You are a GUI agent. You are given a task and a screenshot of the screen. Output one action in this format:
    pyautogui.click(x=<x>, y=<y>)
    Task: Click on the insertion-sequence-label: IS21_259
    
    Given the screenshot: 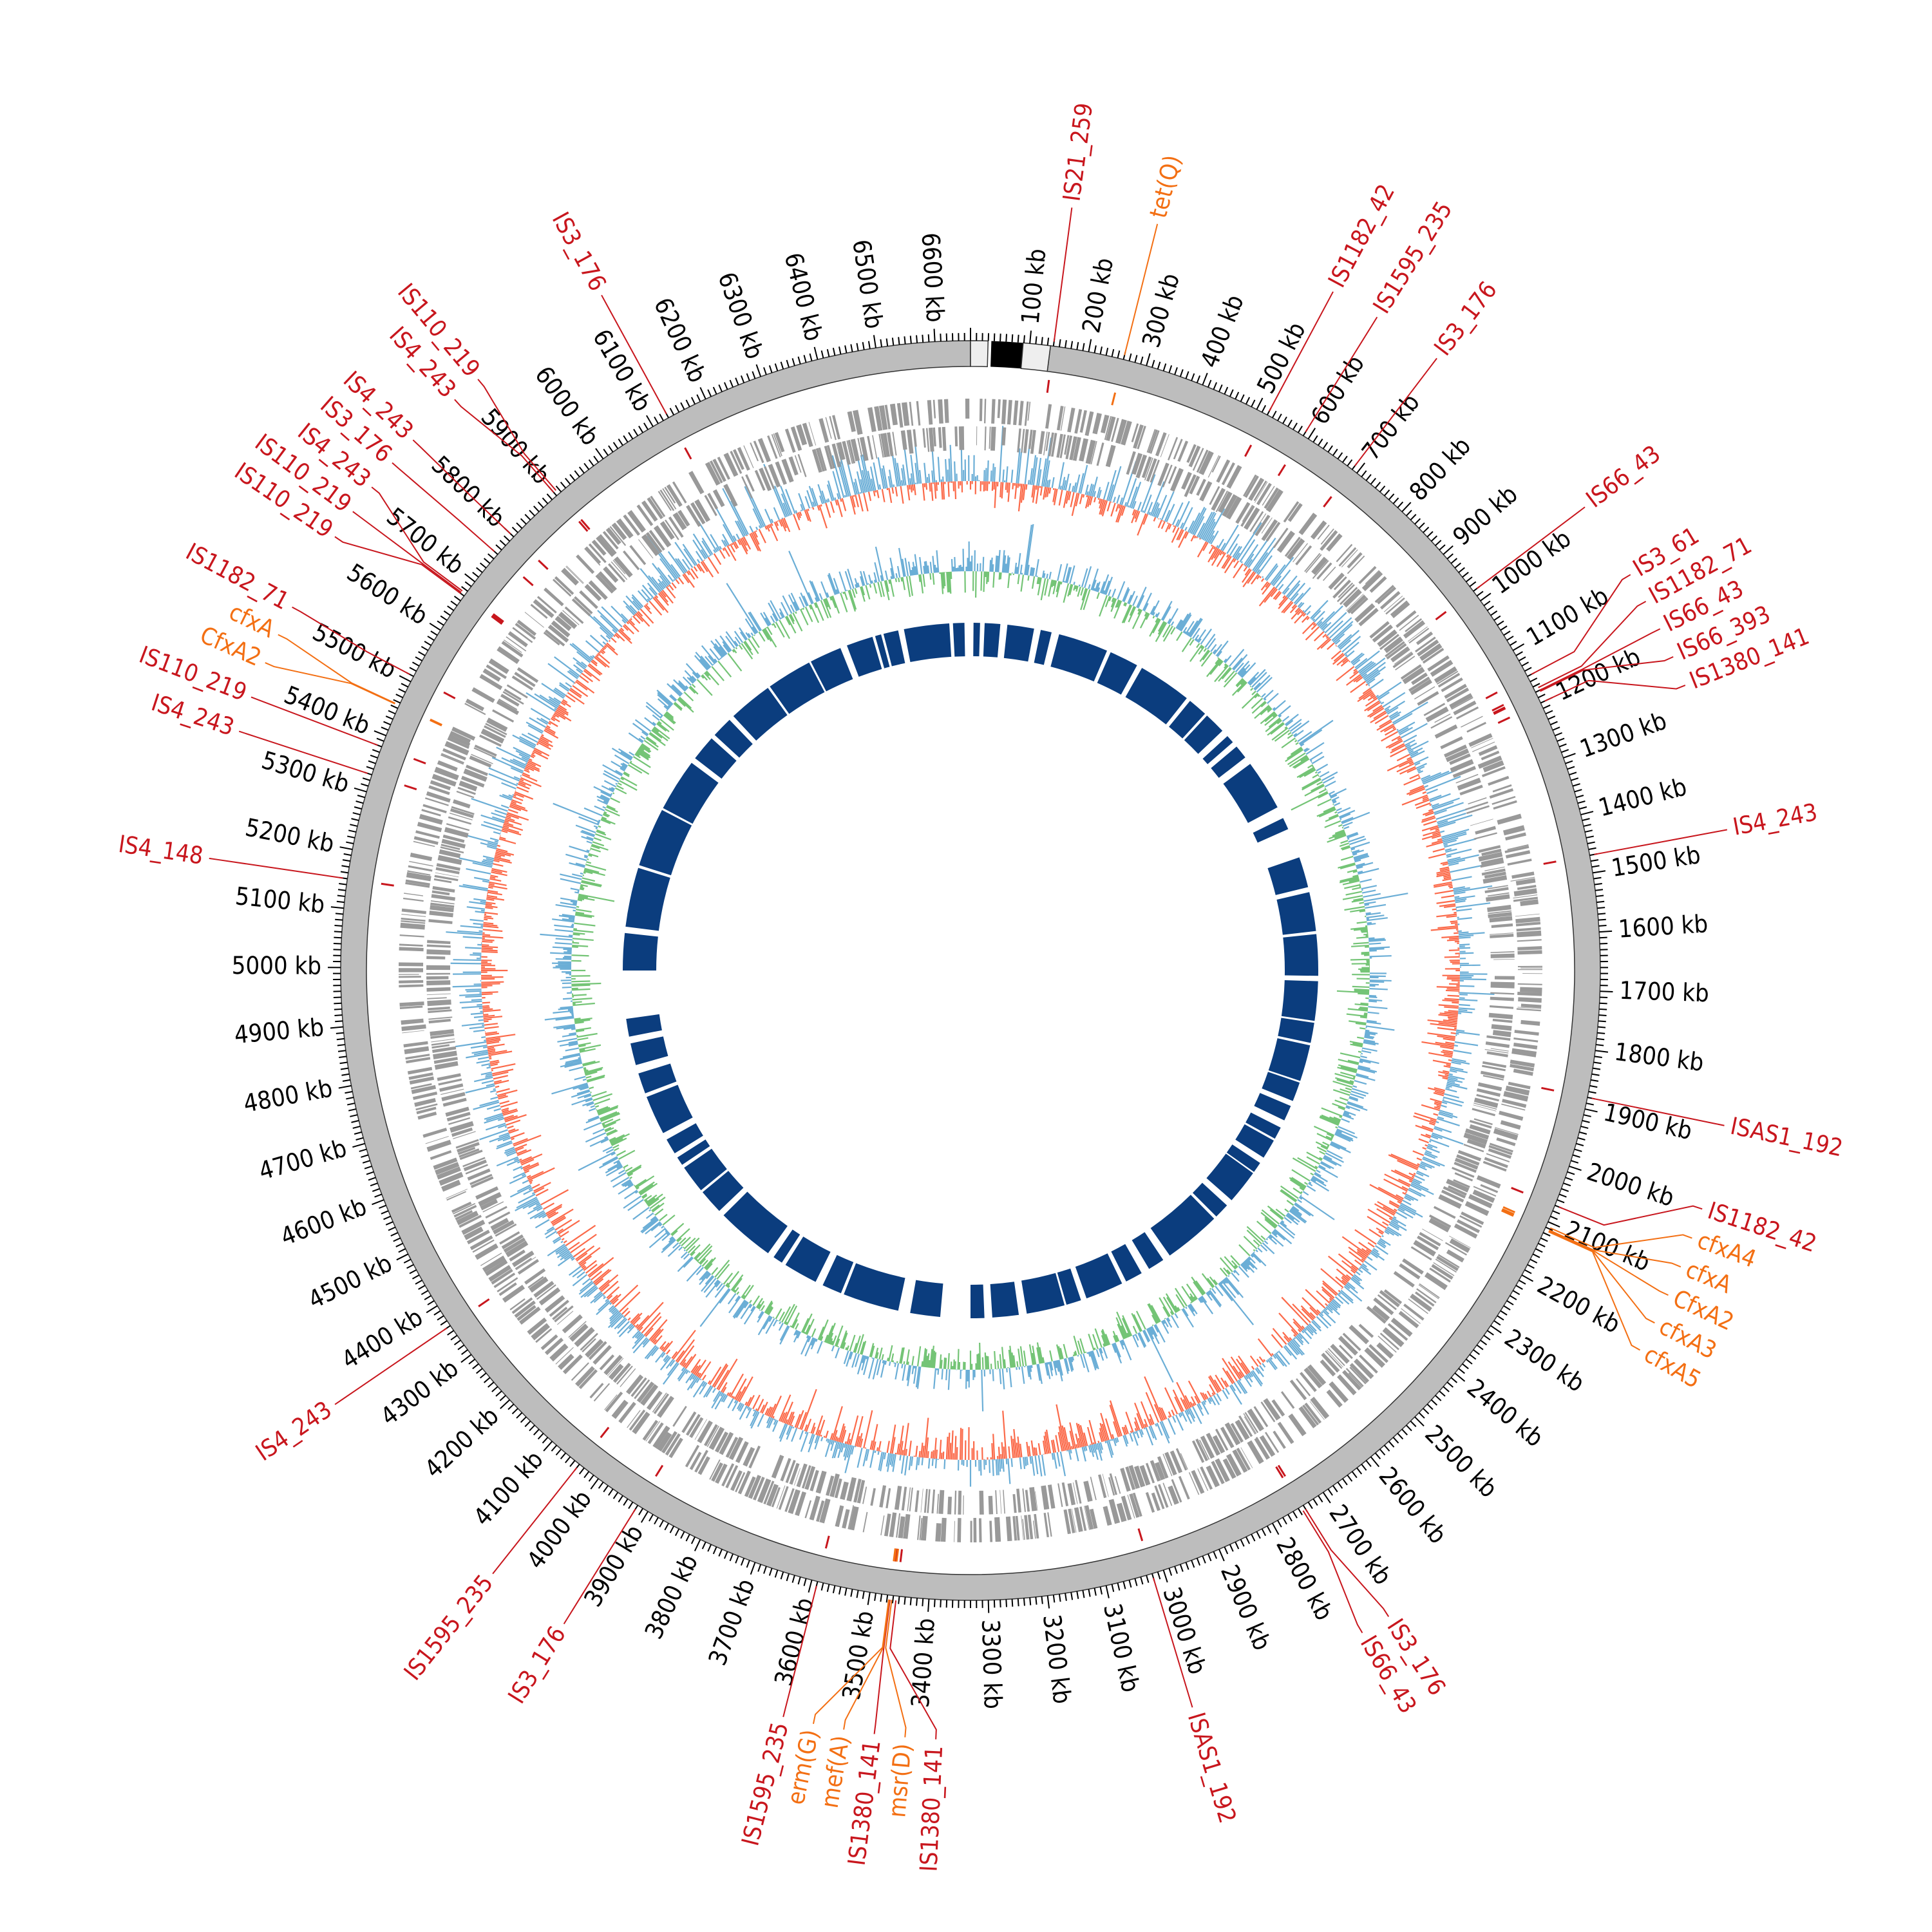 What is the action you would take?
    pyautogui.click(x=1077, y=152)
    